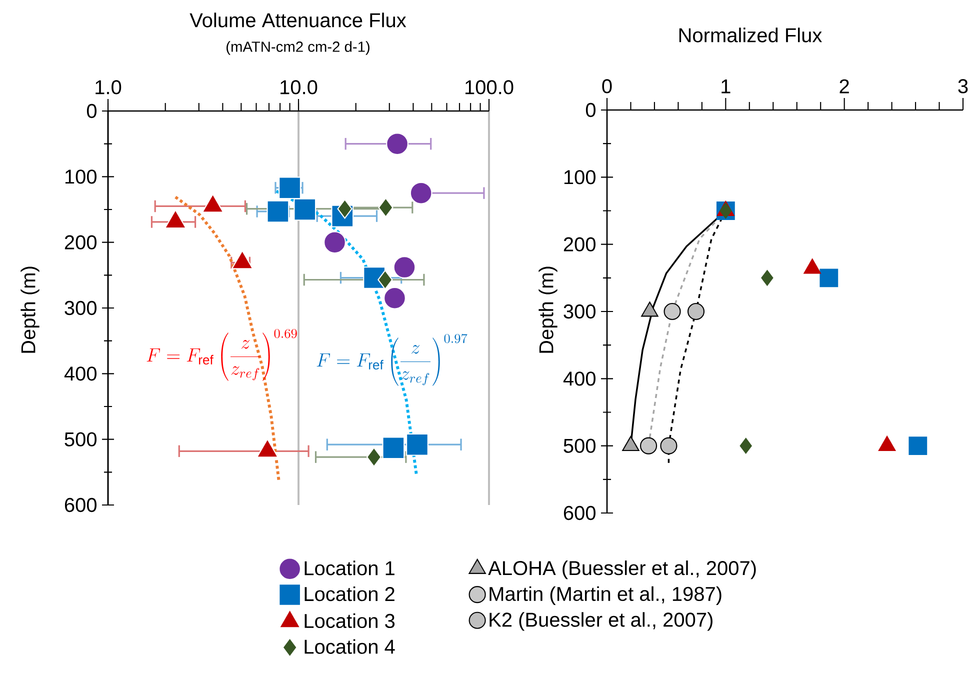  What do you see at coordinates (490, 87) in the screenshot?
I see `x-tick-label: 100.0` at bounding box center [490, 87].